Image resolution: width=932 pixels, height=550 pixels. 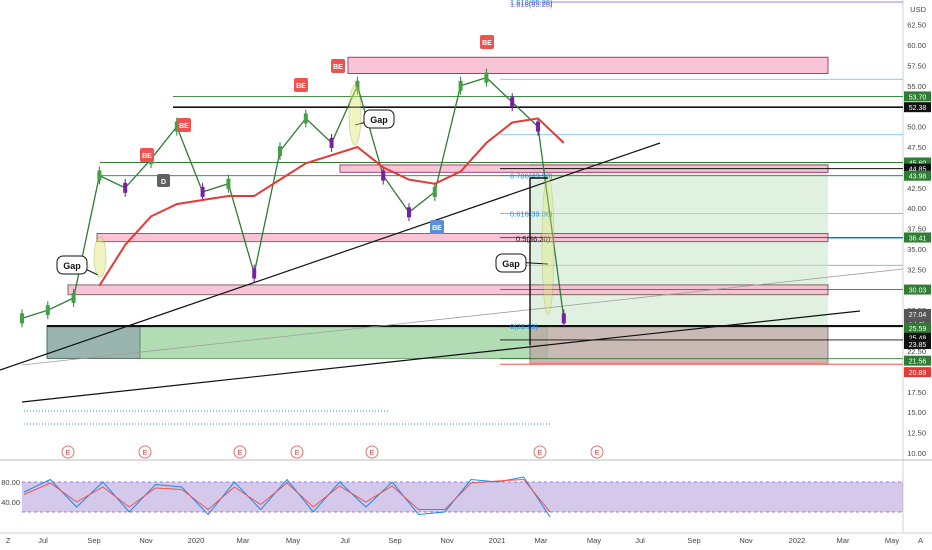 What do you see at coordinates (916, 65) in the screenshot?
I see `price-tick-label: 57.50` at bounding box center [916, 65].